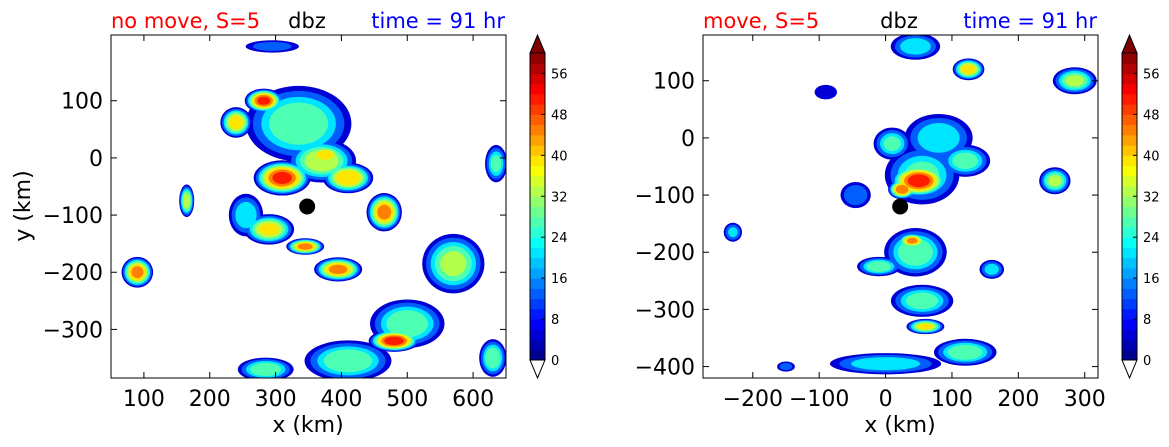 The image size is (1169, 447). Describe the element at coordinates (1129, 369) in the screenshot. I see `colorbar-extend-min` at that location.